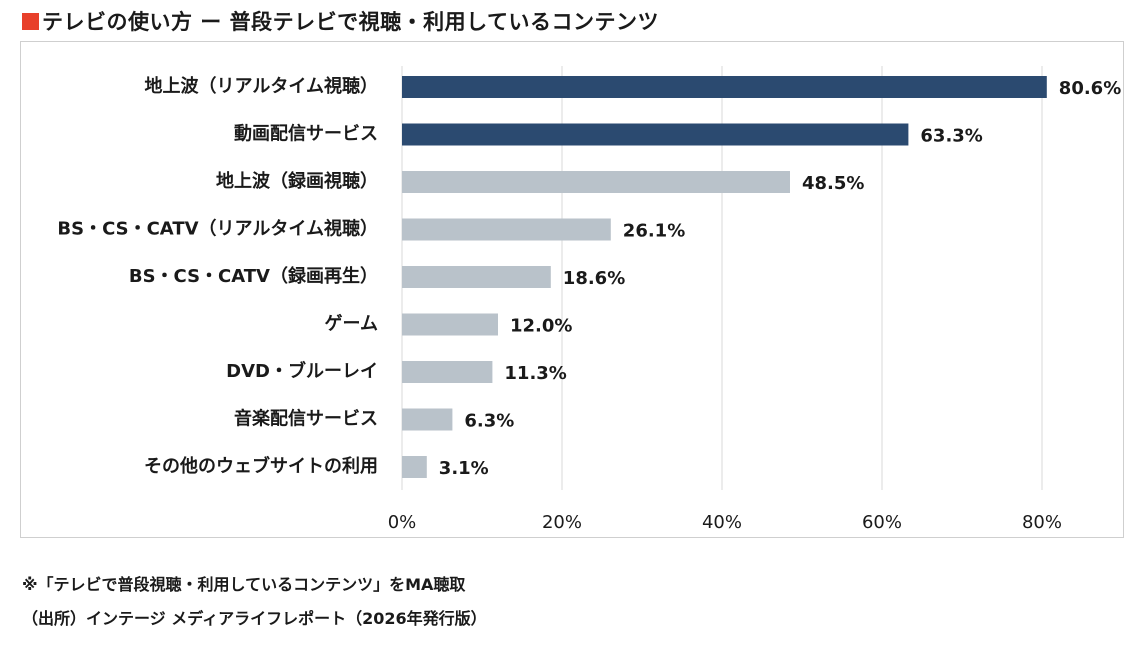  Describe the element at coordinates (402, 522) in the screenshot. I see `x-tick-label: 0%` at that location.